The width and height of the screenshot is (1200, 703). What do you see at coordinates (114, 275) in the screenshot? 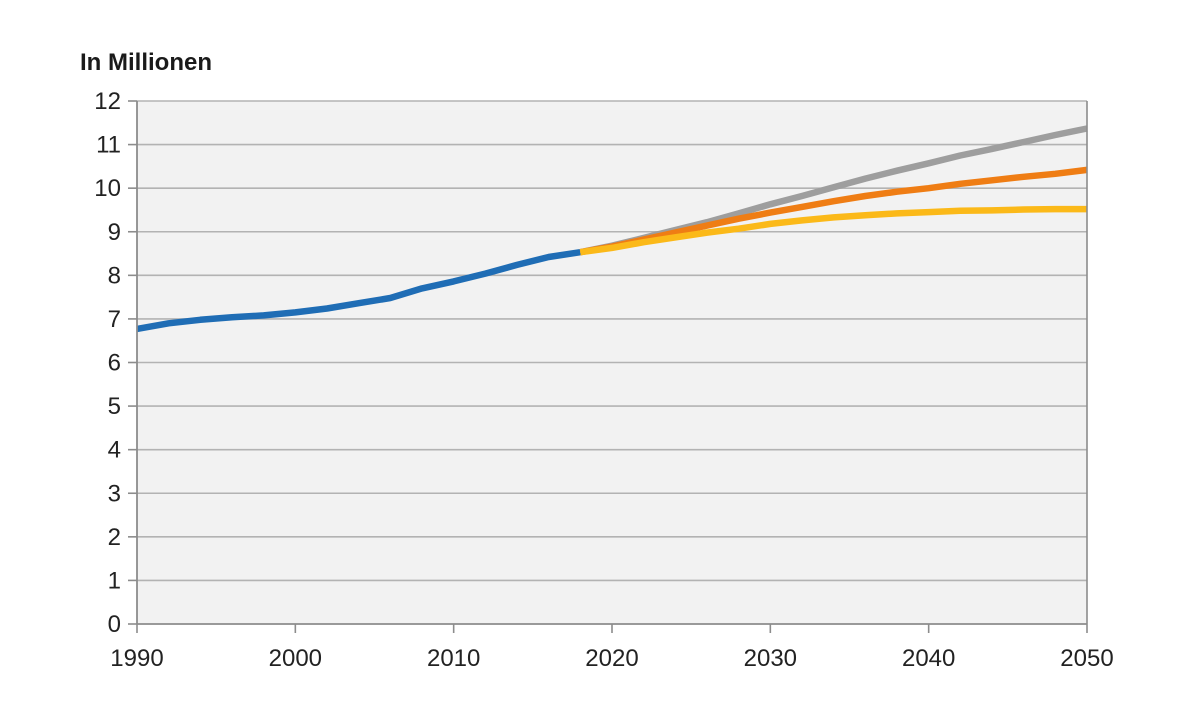
I see `y-tick-label: 8` at bounding box center [114, 275].